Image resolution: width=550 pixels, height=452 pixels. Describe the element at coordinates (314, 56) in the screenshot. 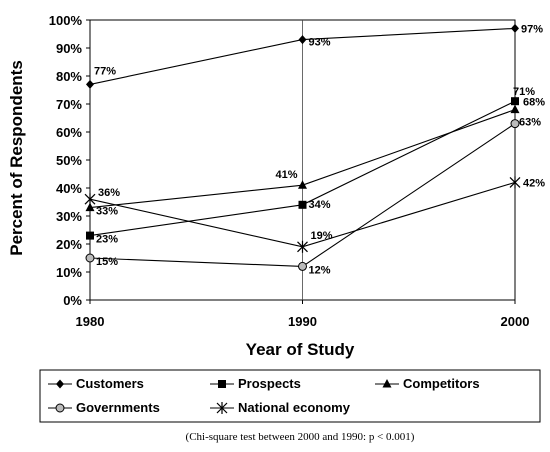

I see `series-customers: 77% 93% 97%` at that location.